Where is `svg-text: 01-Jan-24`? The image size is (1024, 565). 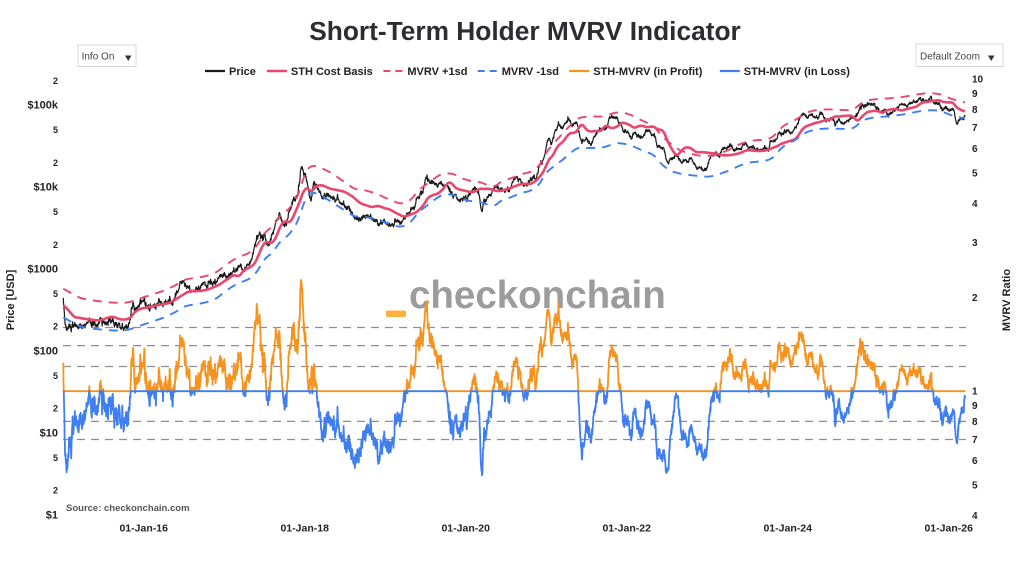 svg-text: 01-Jan-24 is located at coordinates (787, 529).